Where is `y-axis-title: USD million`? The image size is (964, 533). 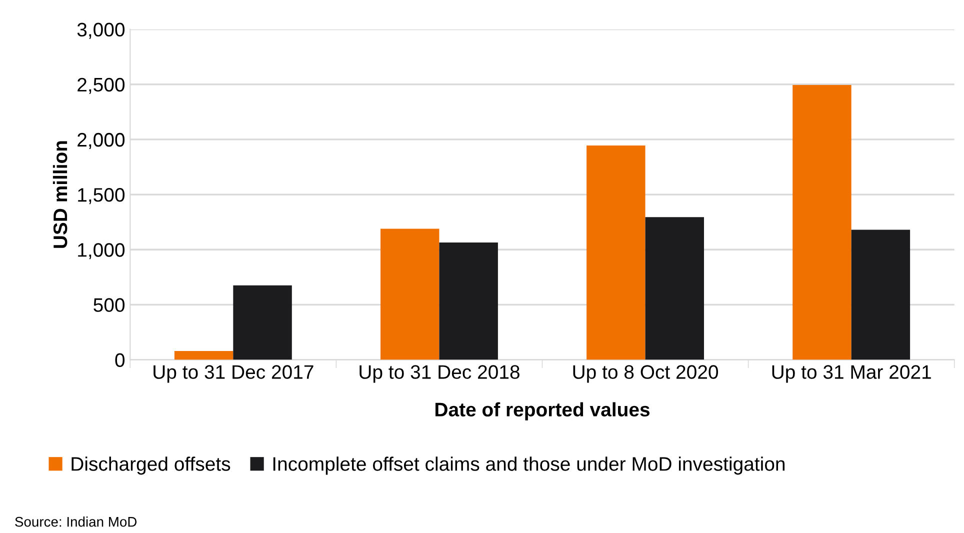 y-axis-title: USD million is located at coordinates (60, 194).